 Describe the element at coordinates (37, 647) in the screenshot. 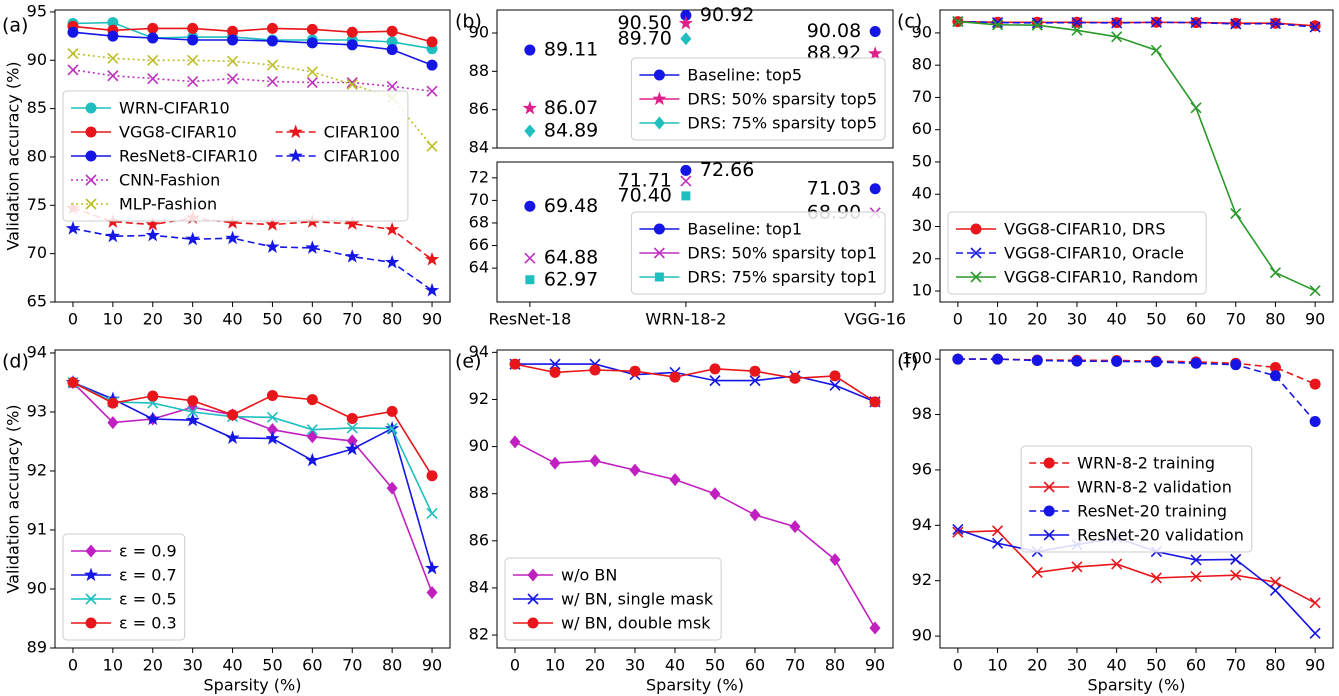

I see `y-tick-label: 89` at that location.